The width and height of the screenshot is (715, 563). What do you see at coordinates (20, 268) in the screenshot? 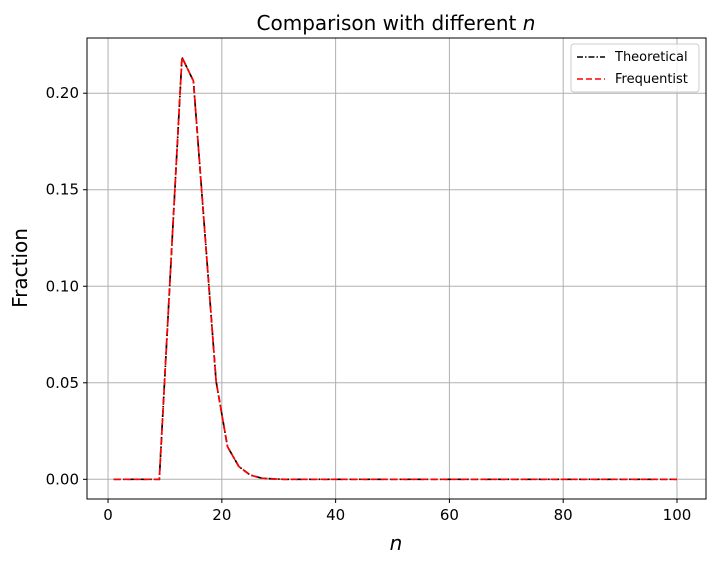
I see `y-axis-label: Fraction` at bounding box center [20, 268].